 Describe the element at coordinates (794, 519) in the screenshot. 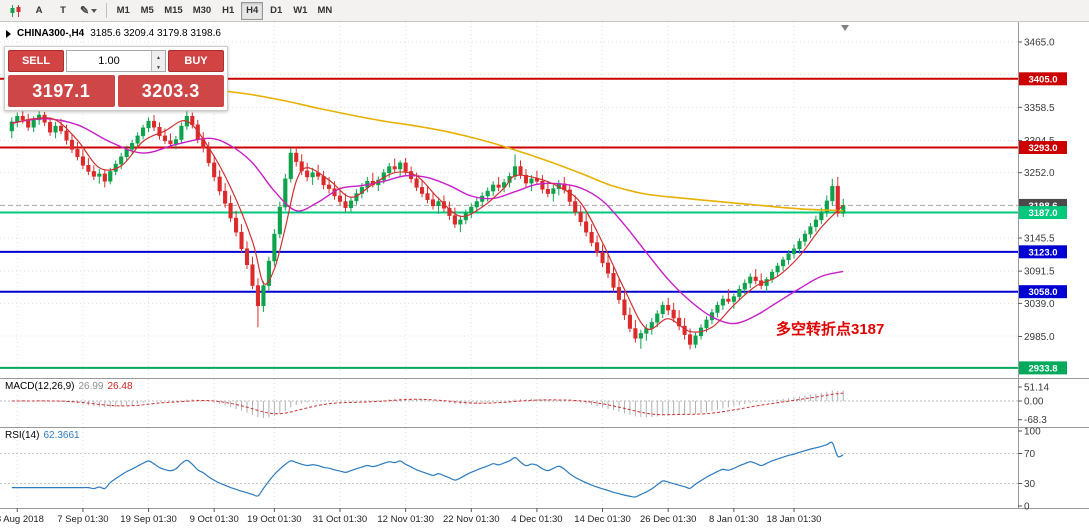

I see `time-axis-label: 18 Jan 01:30` at that location.